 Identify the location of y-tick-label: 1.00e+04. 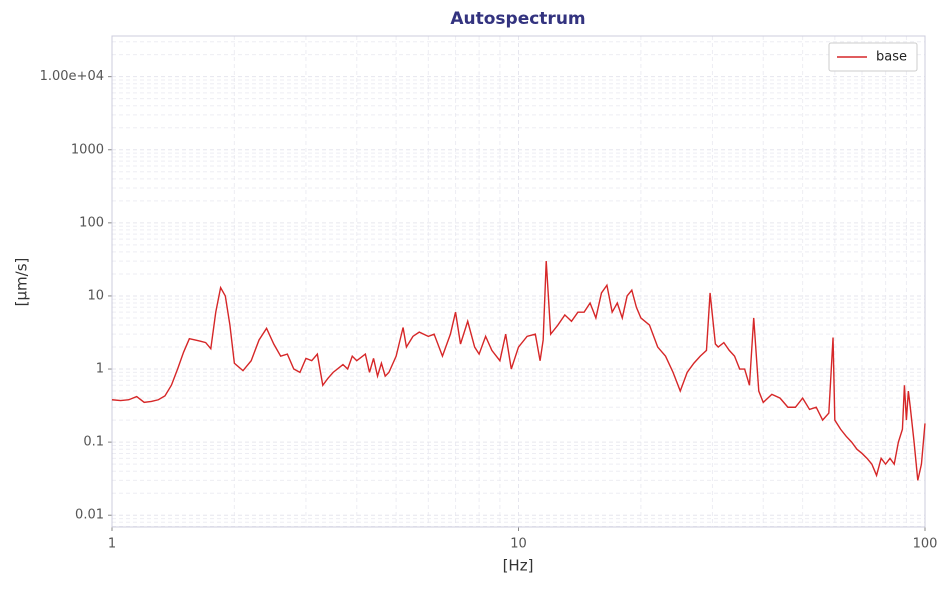
(72, 76).